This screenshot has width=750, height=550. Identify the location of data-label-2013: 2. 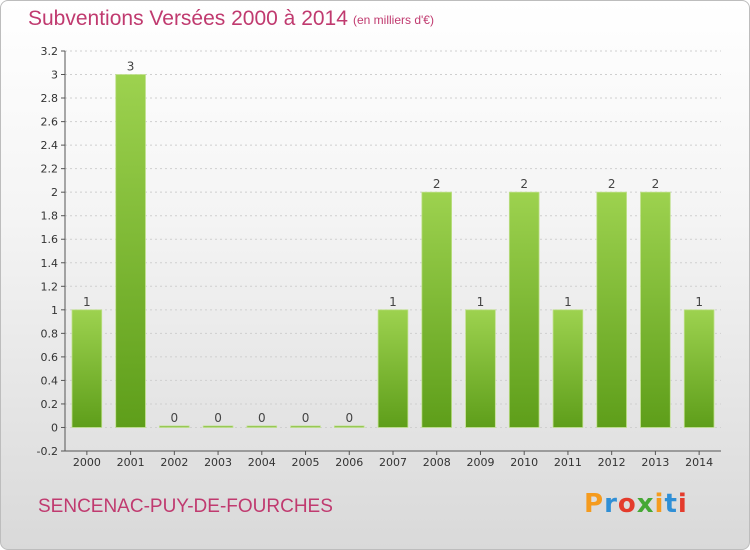
(656, 184).